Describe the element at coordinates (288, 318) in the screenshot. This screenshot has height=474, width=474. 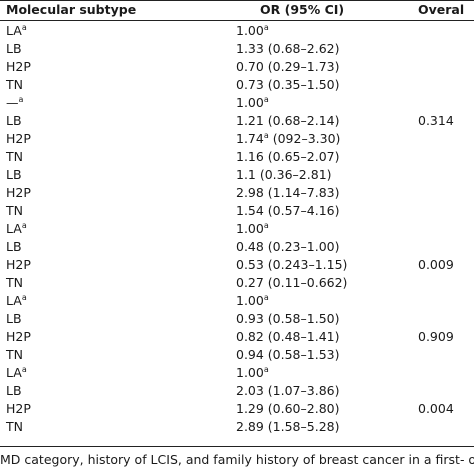
I see `or-value: 0.93 (0.58–1.50)` at that location.